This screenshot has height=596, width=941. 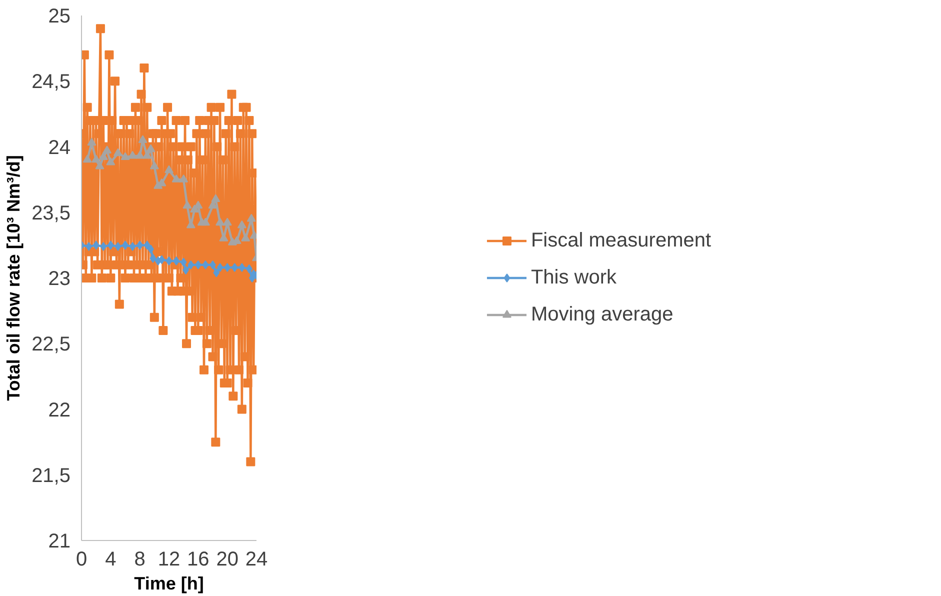 What do you see at coordinates (59, 410) in the screenshot?
I see `y-tick-label: 22` at bounding box center [59, 410].